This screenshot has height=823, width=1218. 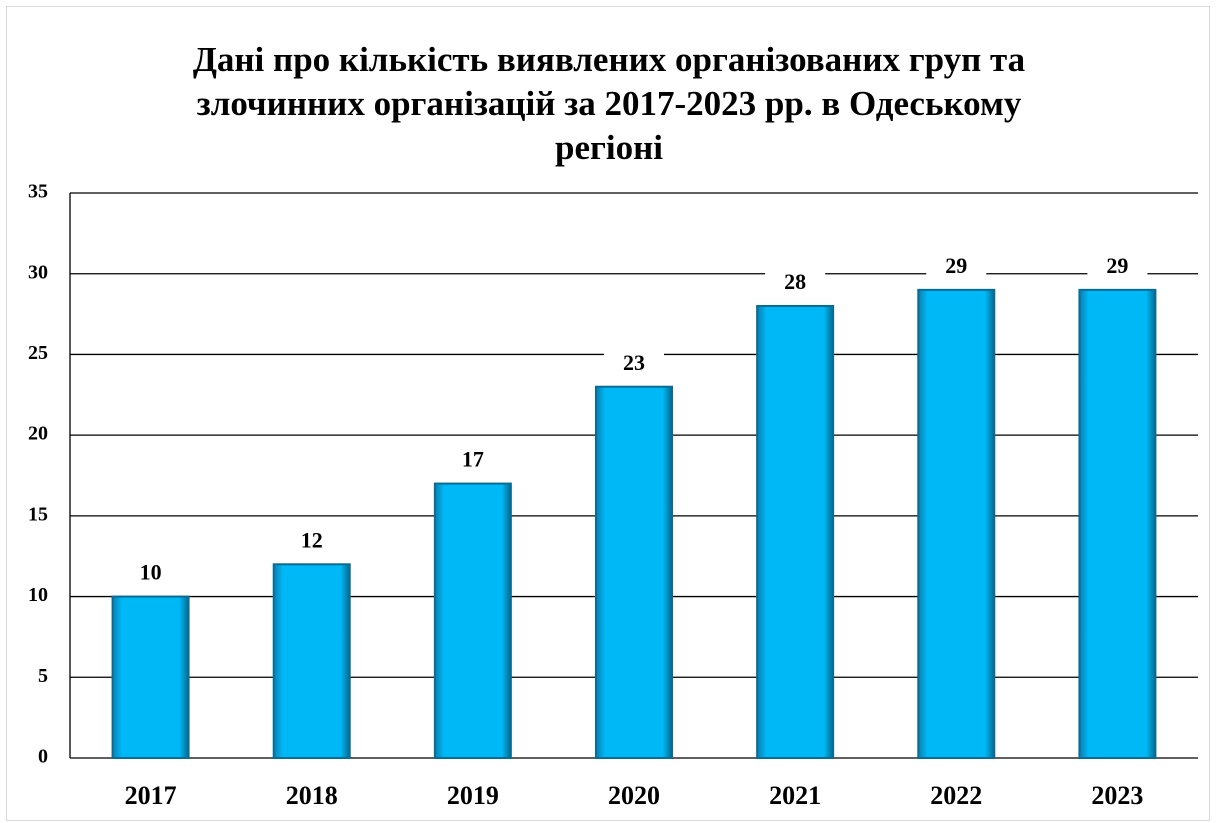 What do you see at coordinates (38, 514) in the screenshot?
I see `y-tick-label: 15` at bounding box center [38, 514].